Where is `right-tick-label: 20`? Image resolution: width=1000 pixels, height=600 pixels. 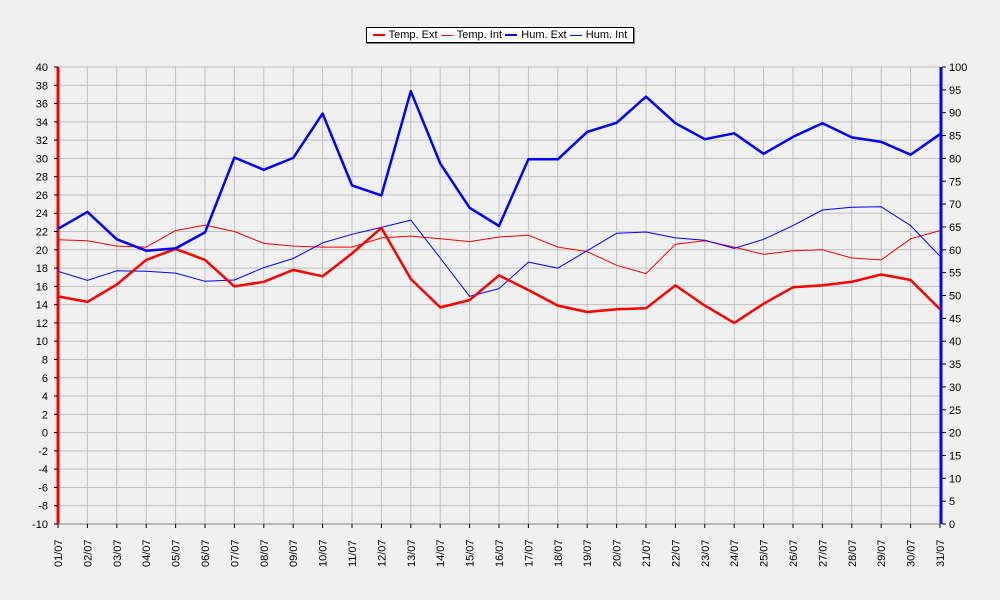
right-tick-label: 20 is located at coordinates (955, 434).